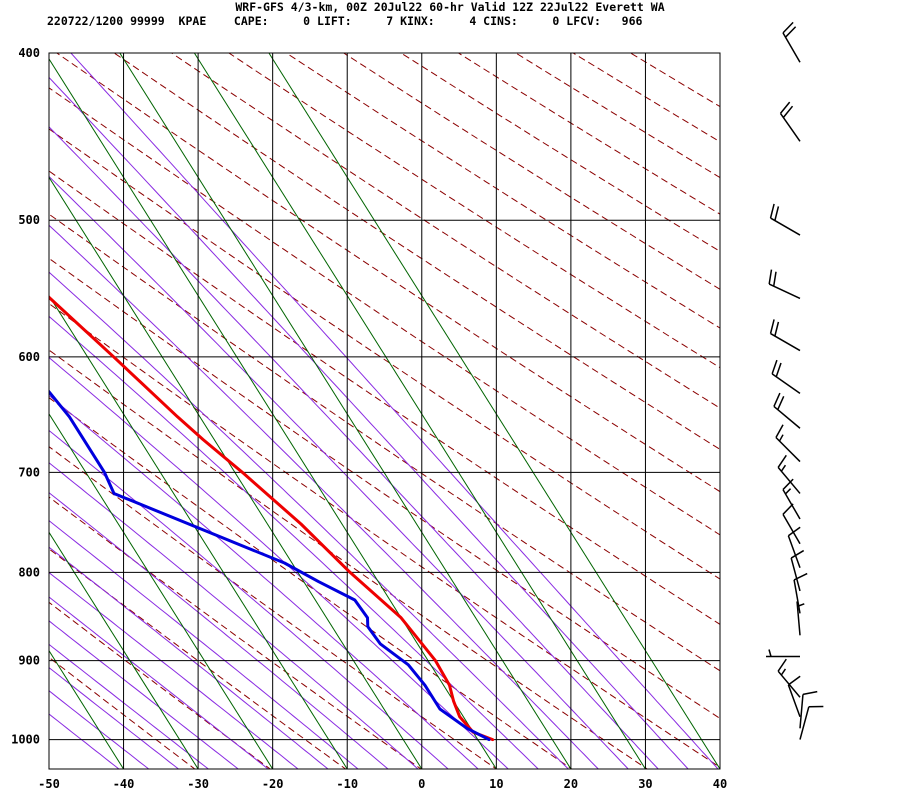 The image size is (900, 800). Describe the element at coordinates (720, 784) in the screenshot. I see `x-tick-label: 40` at that location.